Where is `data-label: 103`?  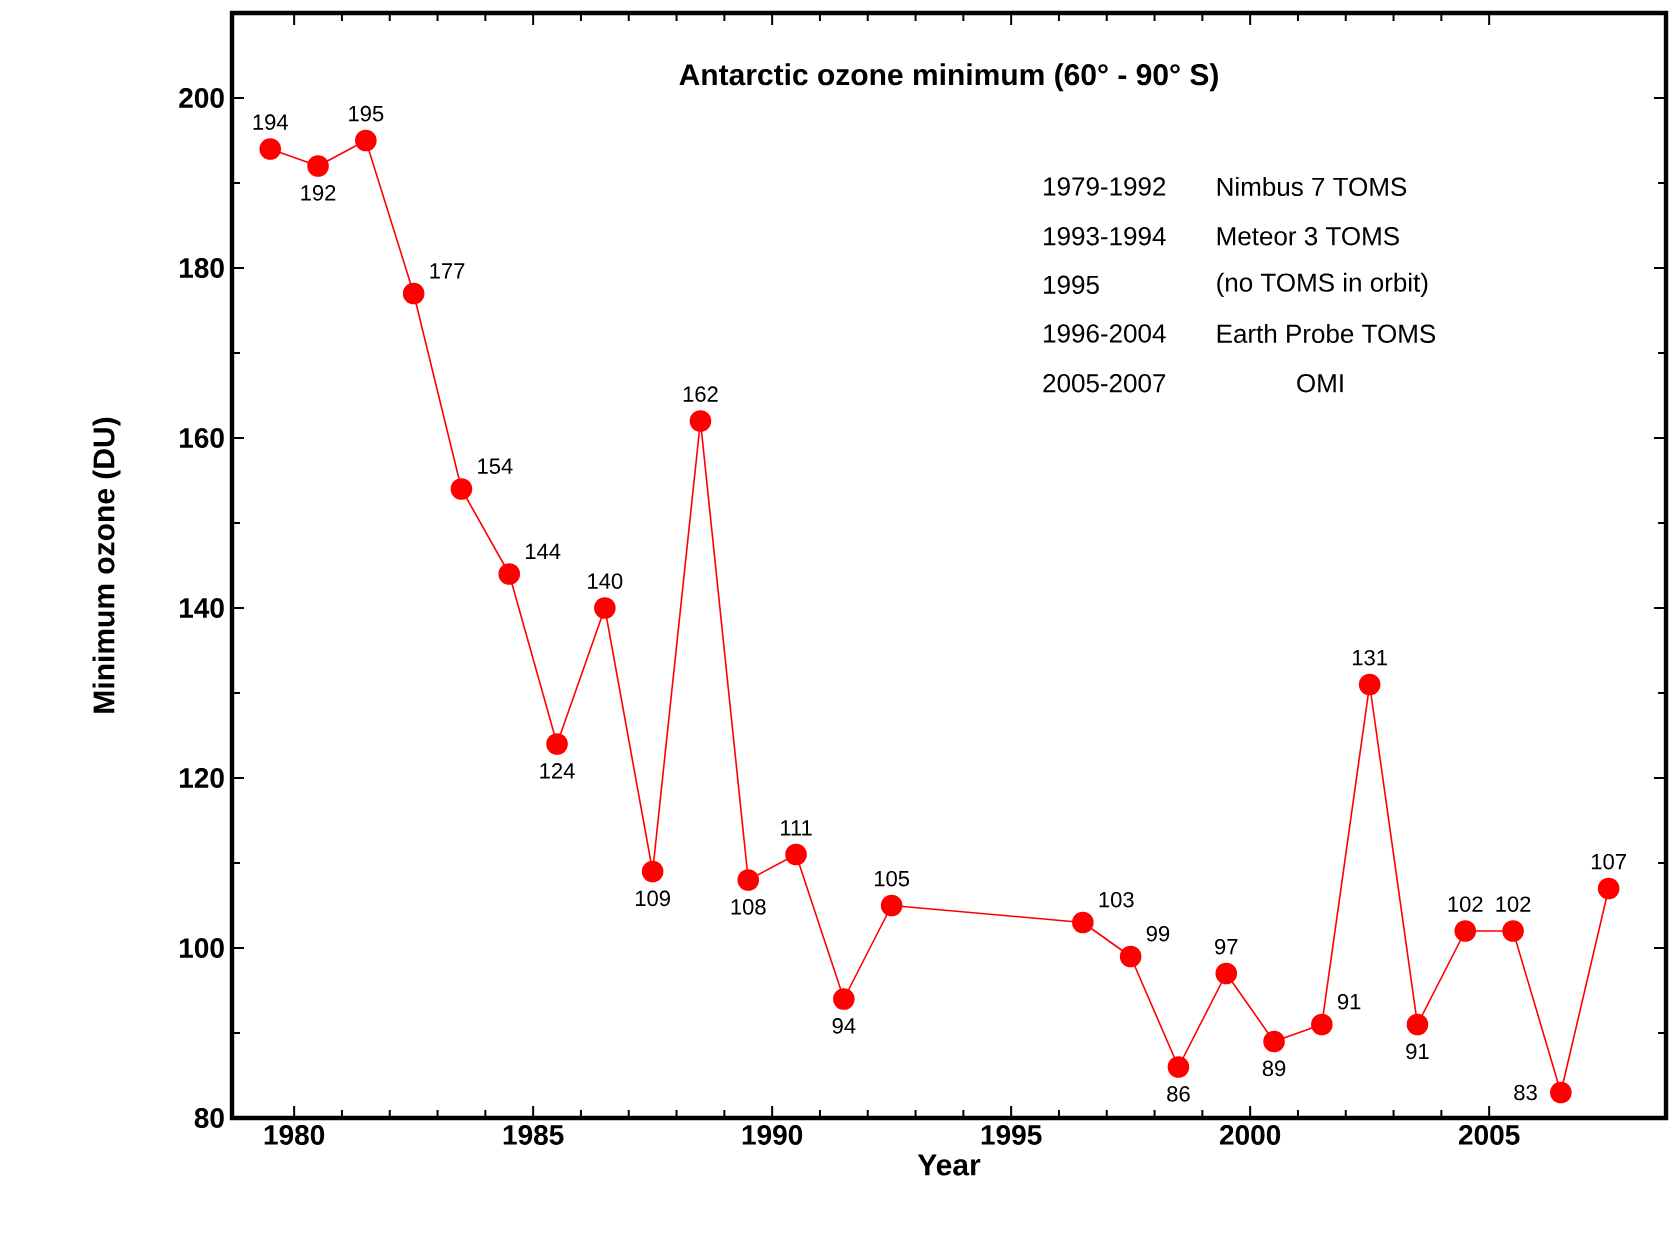 data-label: 103 is located at coordinates (1116, 899).